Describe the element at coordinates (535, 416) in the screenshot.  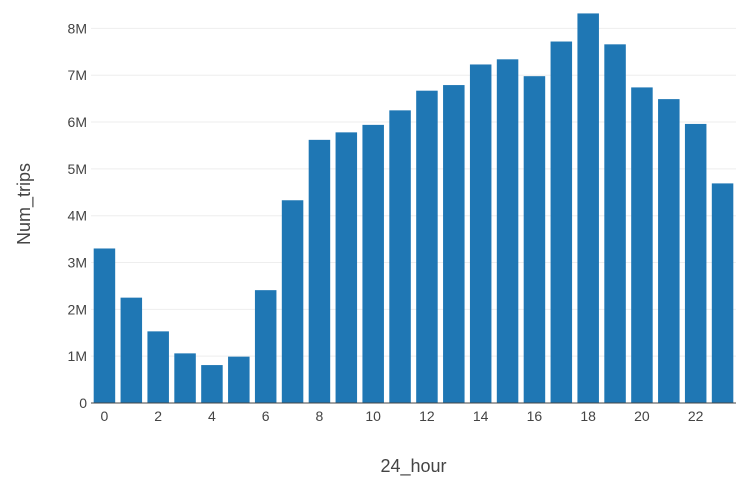
I see `x-tick-label: 16` at that location.